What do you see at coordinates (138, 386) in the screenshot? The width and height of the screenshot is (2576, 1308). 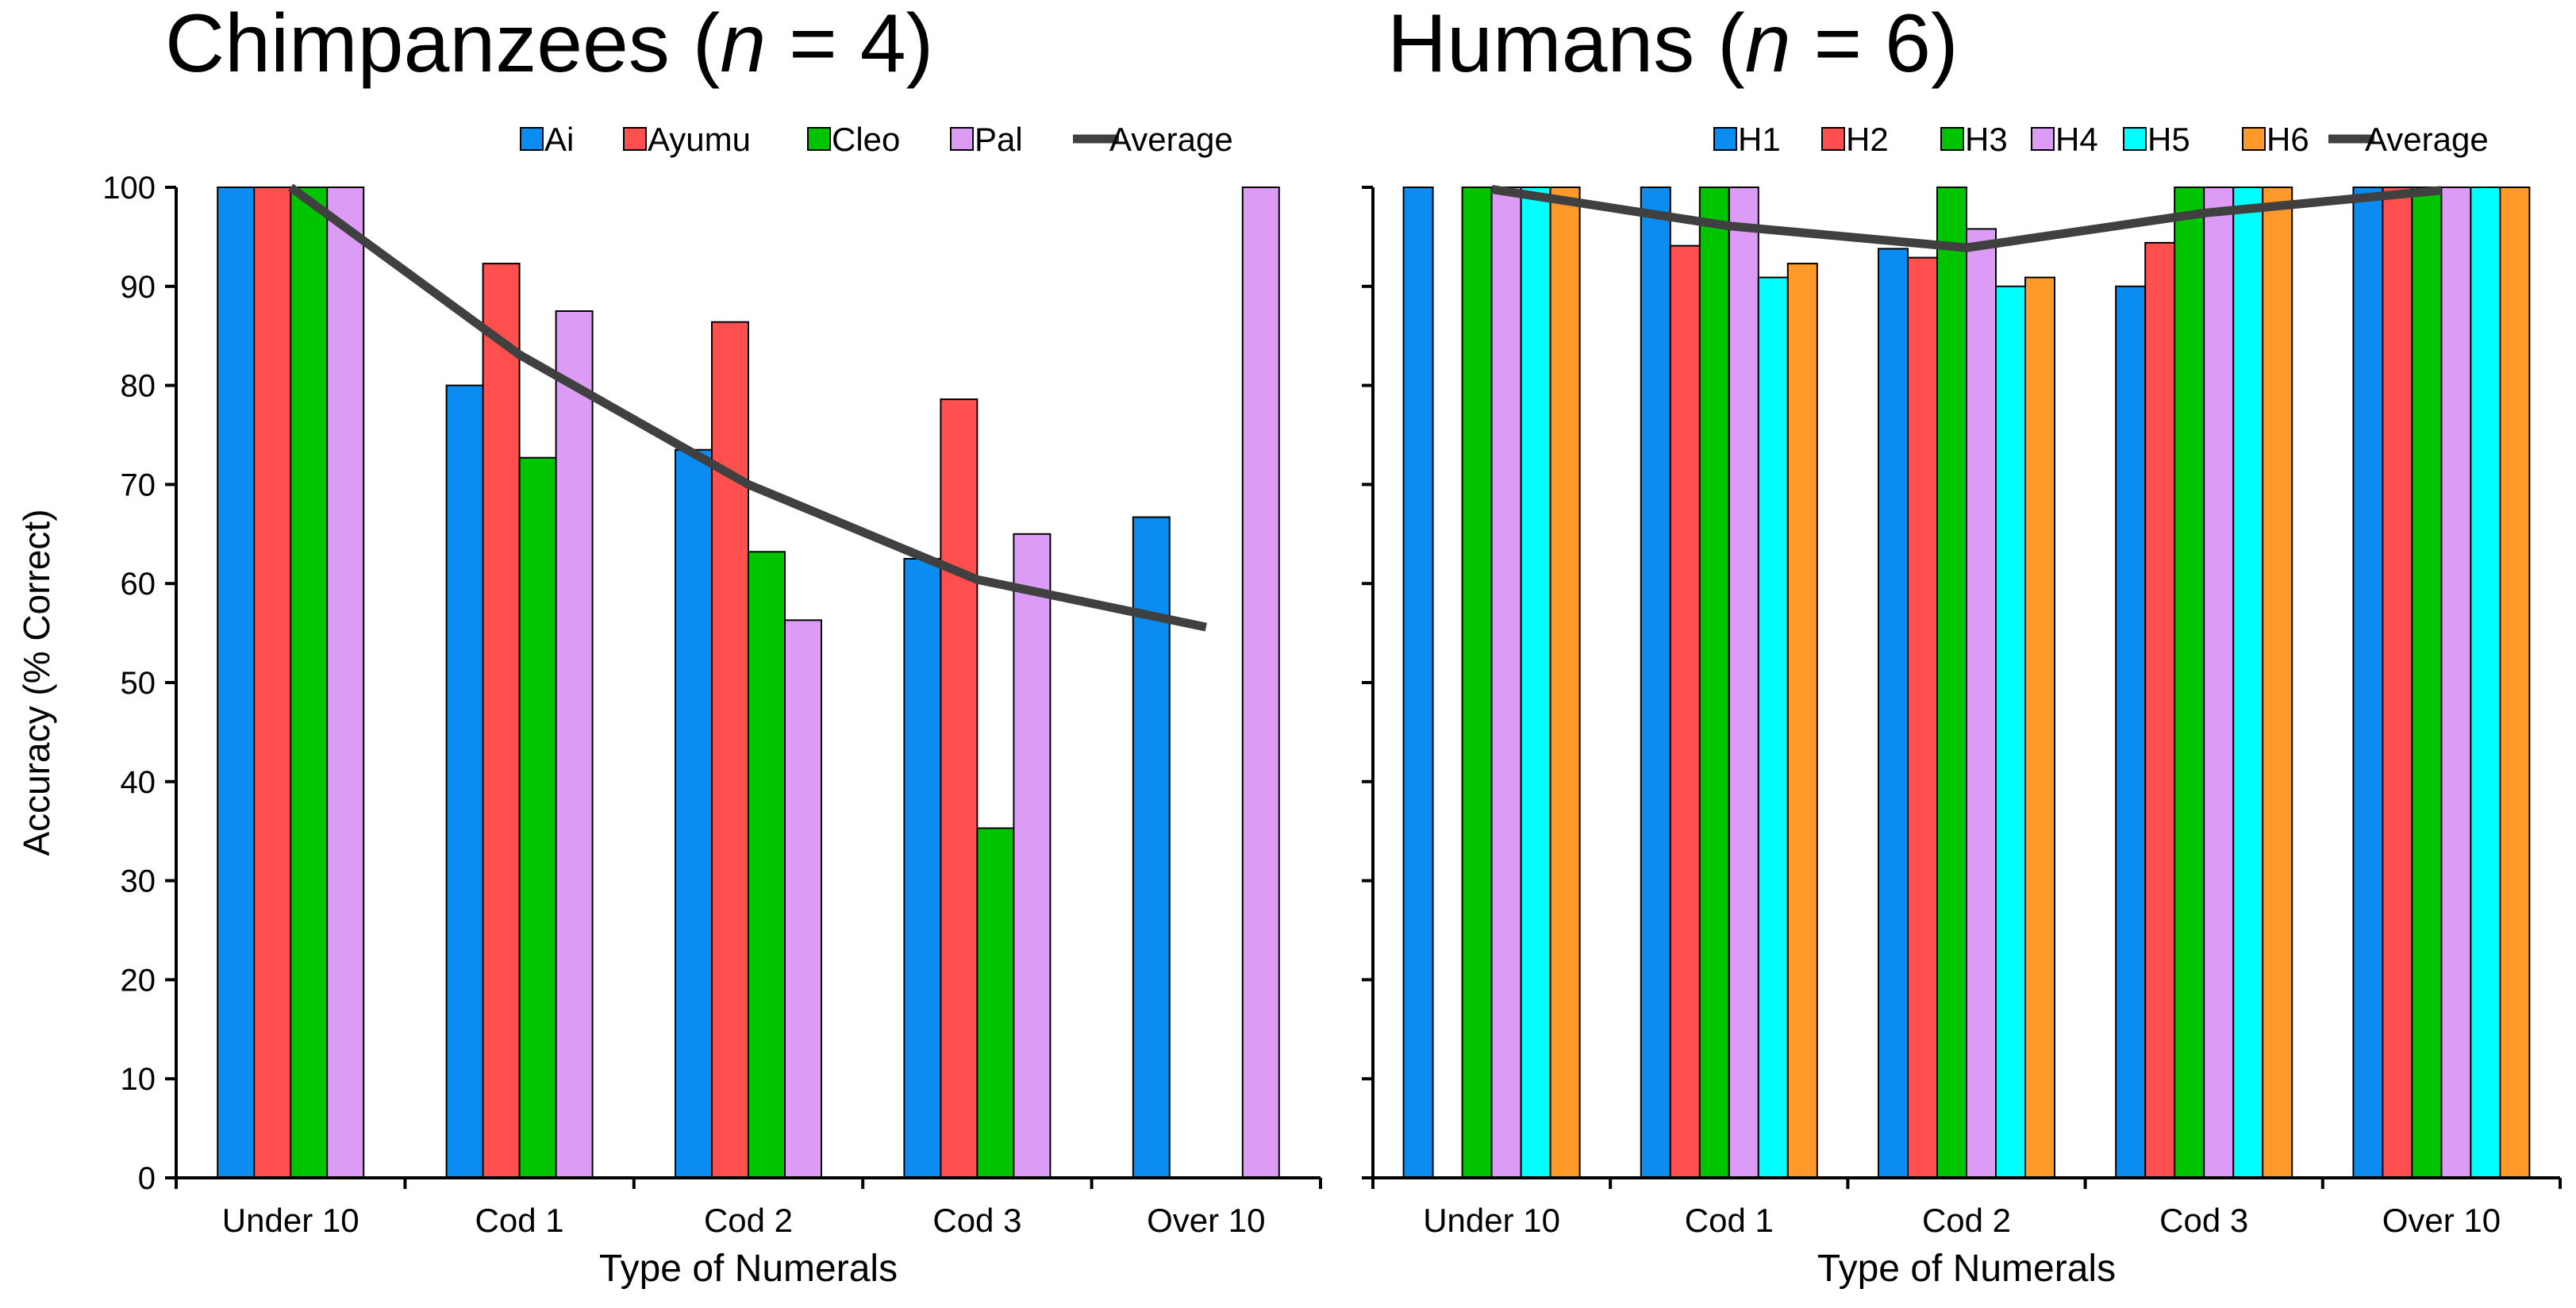 I see `y-tick-label: 80` at bounding box center [138, 386].